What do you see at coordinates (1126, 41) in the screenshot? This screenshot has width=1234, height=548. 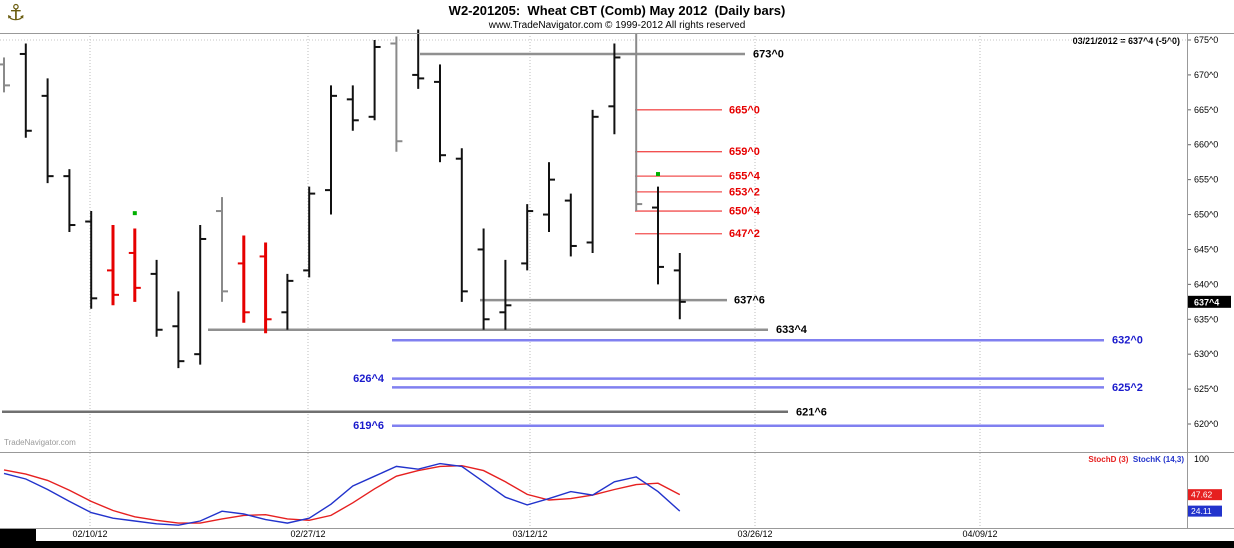 I see `last-quote-readout: 03/21/2012 = 637^4 (-5^0)` at bounding box center [1126, 41].